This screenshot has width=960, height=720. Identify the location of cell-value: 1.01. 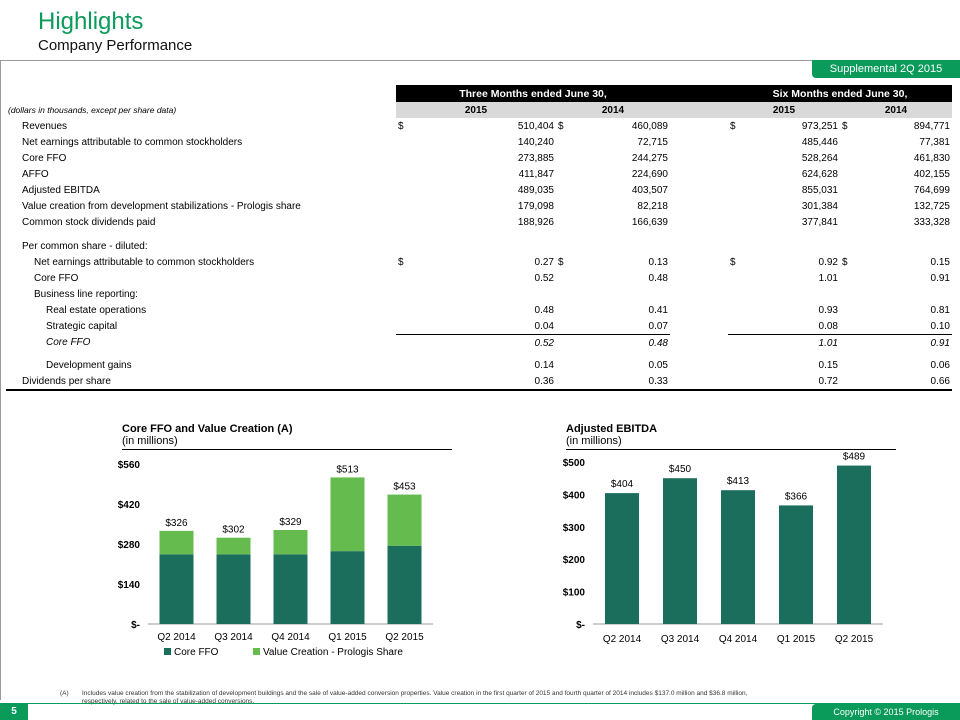
(790, 342).